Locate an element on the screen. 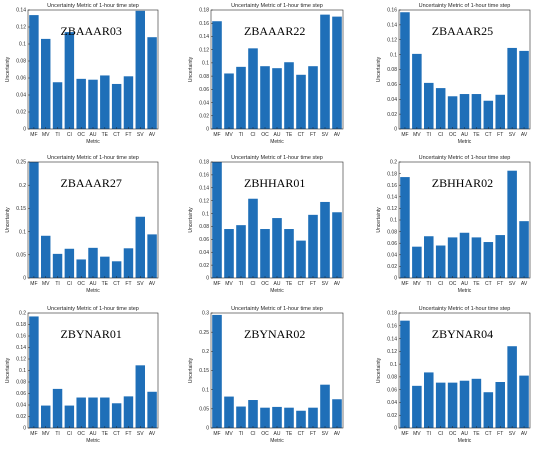 This screenshot has width=550, height=449. station-label: ZBHHAR01 is located at coordinates (274, 183).